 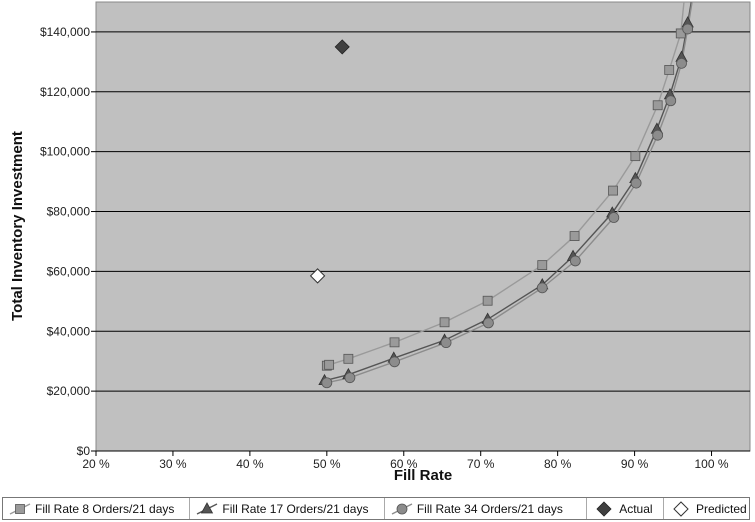 I want to click on y-tick-label: $40,000, so click(x=69, y=331).